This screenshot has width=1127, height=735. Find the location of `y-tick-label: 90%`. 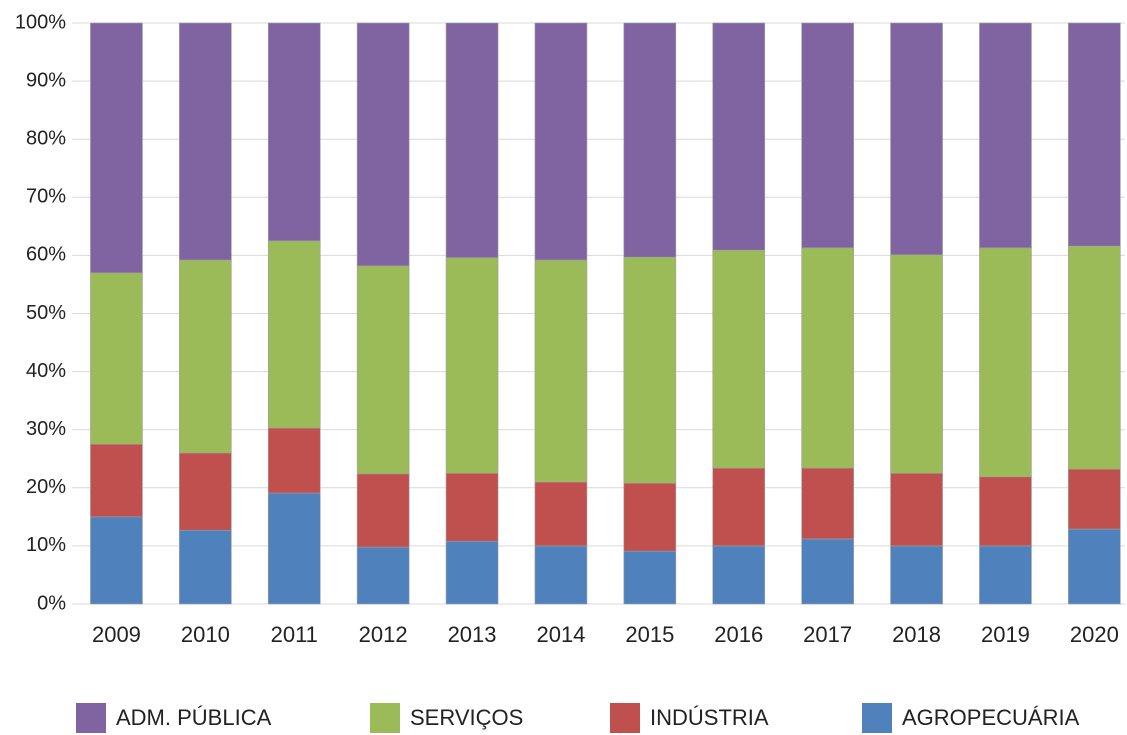

y-tick-label: 90% is located at coordinates (46, 80).